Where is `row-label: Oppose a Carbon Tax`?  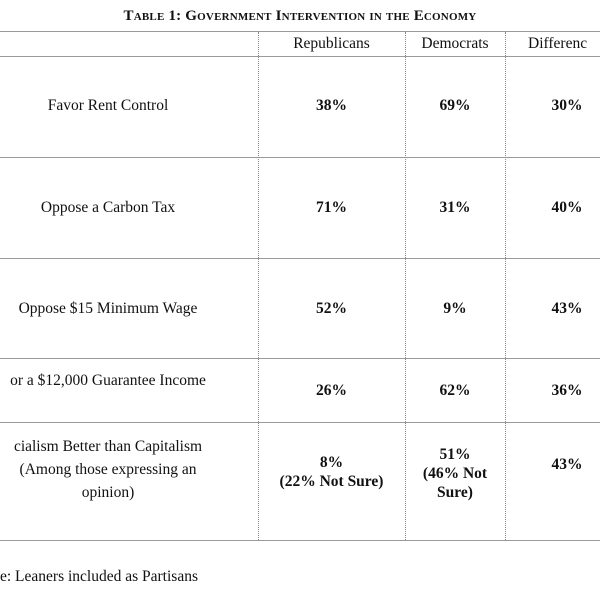
row-label: Oppose a Carbon Tax is located at coordinates (108, 207).